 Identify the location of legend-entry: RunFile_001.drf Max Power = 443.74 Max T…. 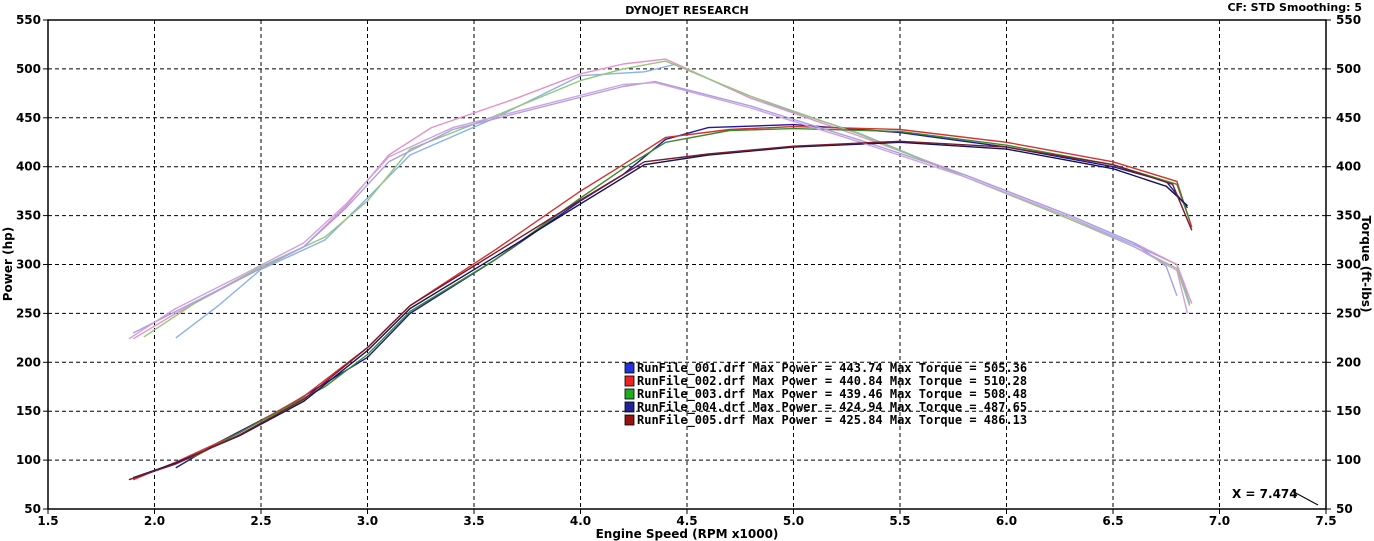
(832, 368).